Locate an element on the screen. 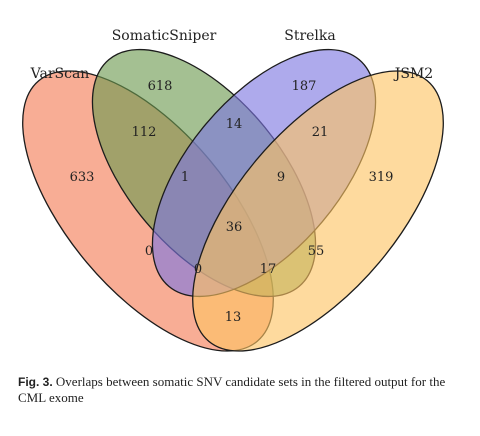 The image size is (480, 436). set-label-somaticsniper: SomaticSniper is located at coordinates (164, 36).